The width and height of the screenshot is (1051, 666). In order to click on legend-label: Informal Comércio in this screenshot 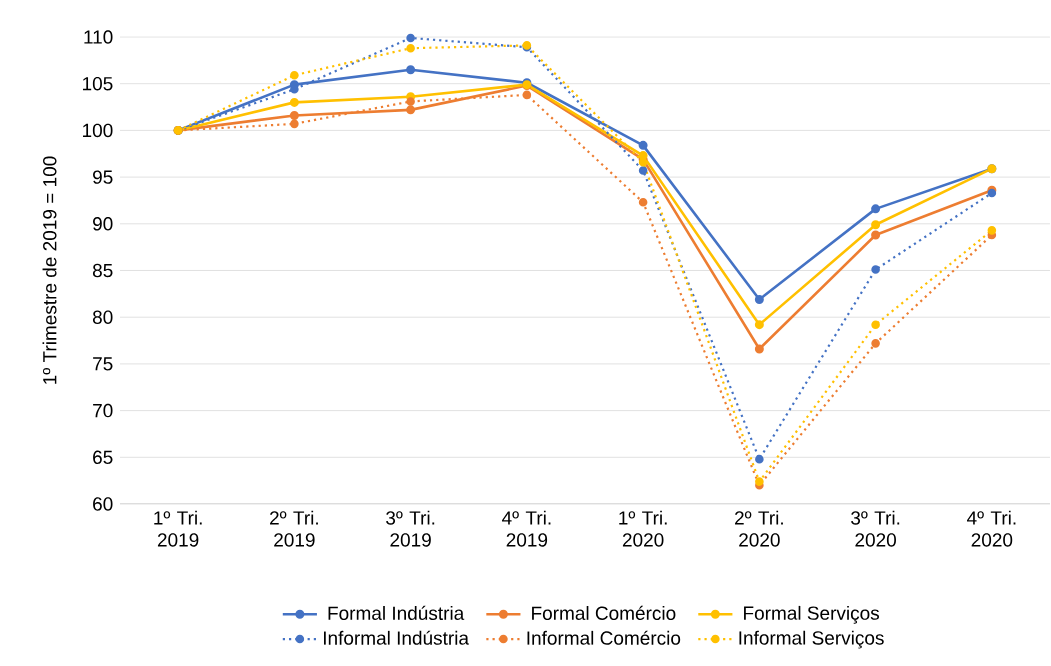, I will do `click(604, 637)`.